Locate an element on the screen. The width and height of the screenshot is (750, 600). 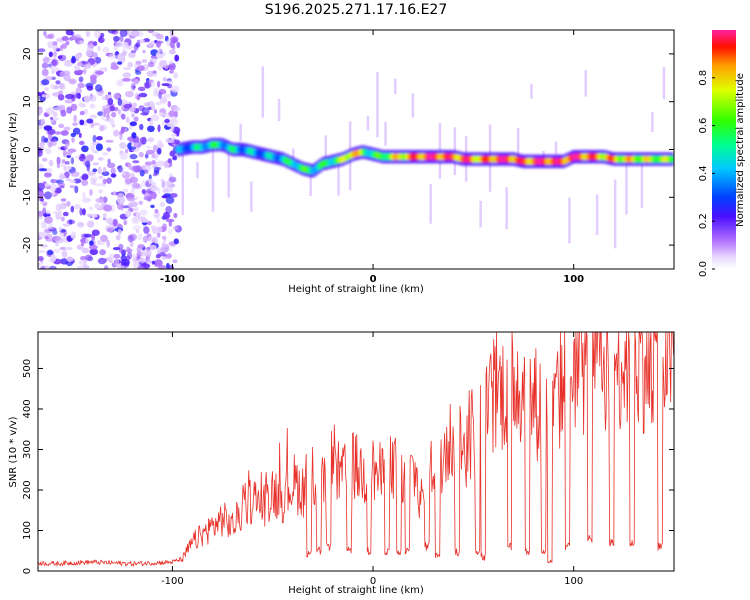
snr-x-axis-label: Height of straight line (km) is located at coordinates (356, 590).